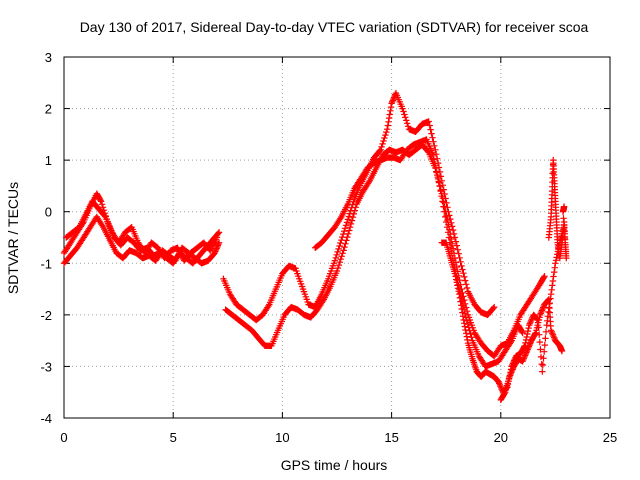 The image size is (640, 480). What do you see at coordinates (48, 109) in the screenshot?
I see `y-tick-label: 2` at bounding box center [48, 109].